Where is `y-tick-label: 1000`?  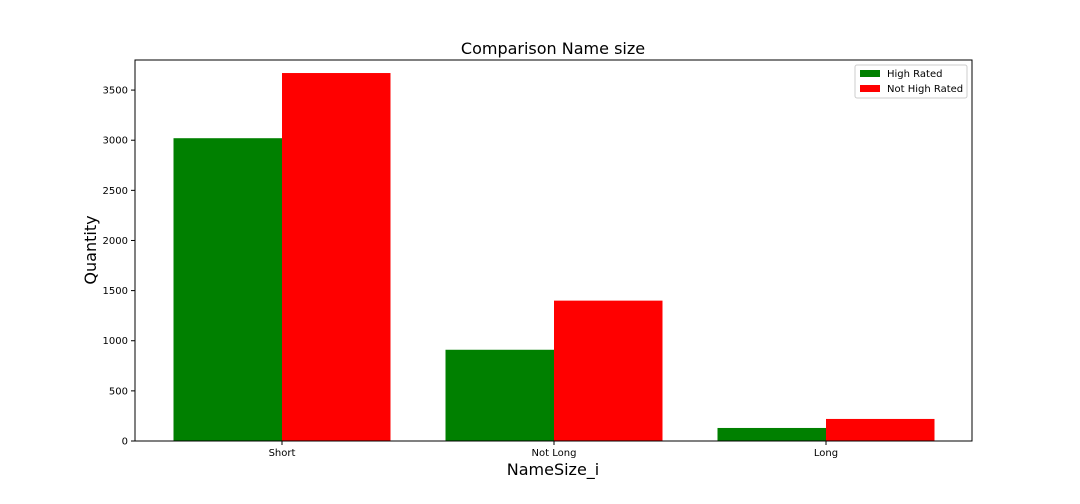 y-tick-label: 1000 is located at coordinates (115, 341).